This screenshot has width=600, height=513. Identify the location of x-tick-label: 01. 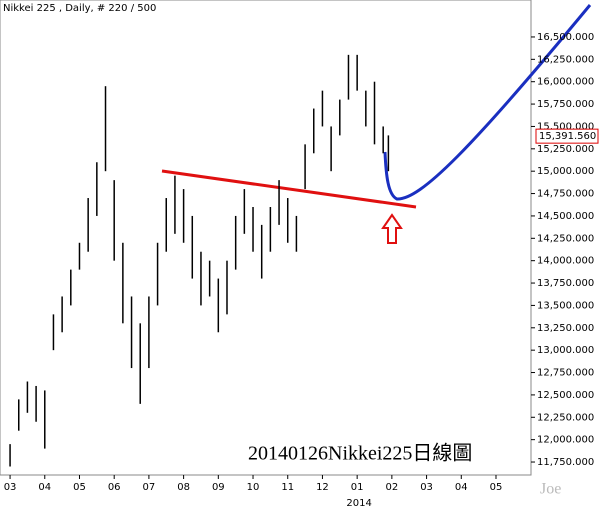
(357, 487).